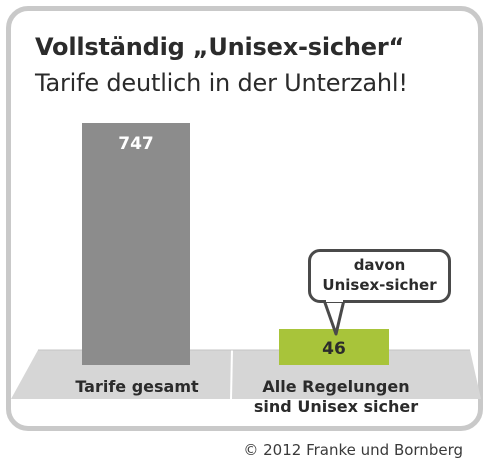 The height and width of the screenshot is (466, 491). I want to click on category-label-line: Tarife gesamt, so click(137, 386).